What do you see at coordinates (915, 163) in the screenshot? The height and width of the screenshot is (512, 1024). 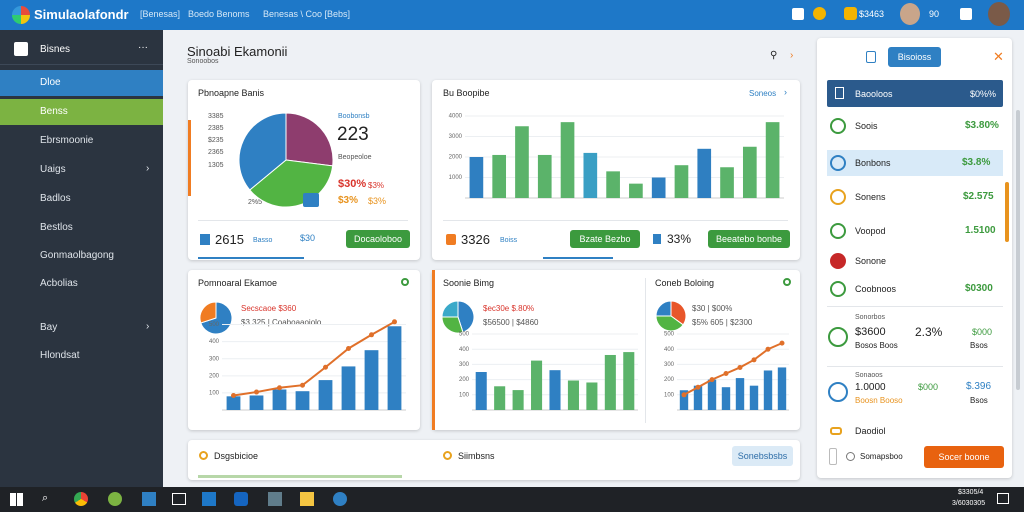 I see `panel-row` at bounding box center [915, 163].